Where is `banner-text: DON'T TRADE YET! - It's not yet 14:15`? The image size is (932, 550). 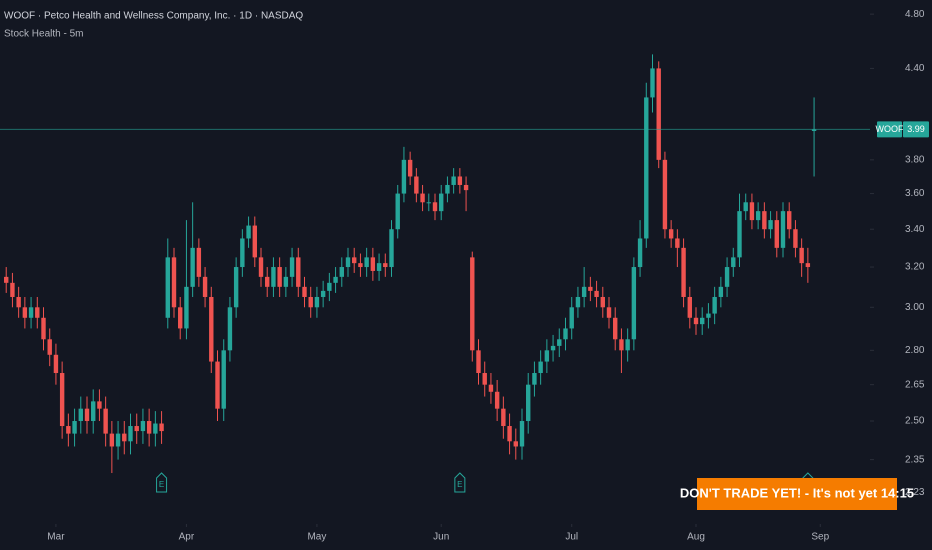
banner-text: DON'T TRADE YET! - It's not yet 14:15 is located at coordinates (797, 492).